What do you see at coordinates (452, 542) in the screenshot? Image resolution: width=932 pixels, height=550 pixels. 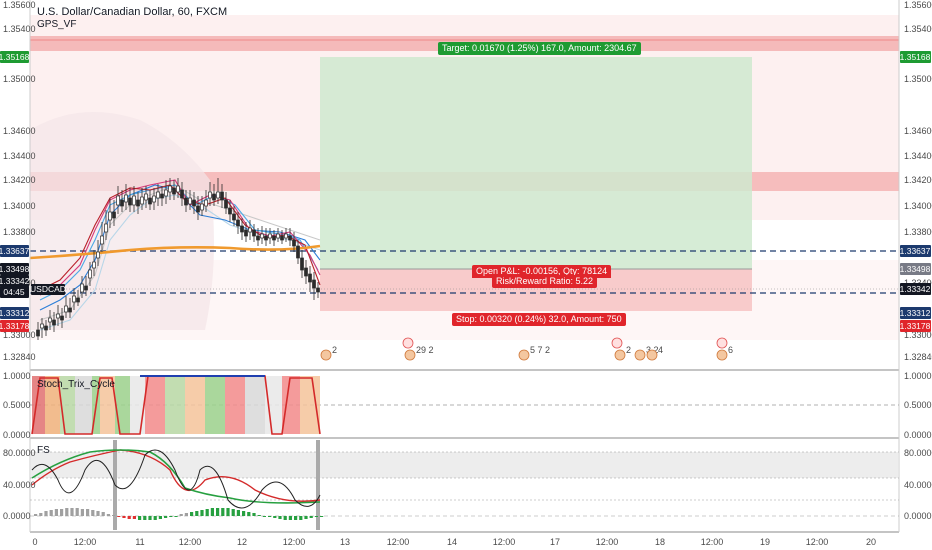 I see `time-tick: 14` at bounding box center [452, 542].